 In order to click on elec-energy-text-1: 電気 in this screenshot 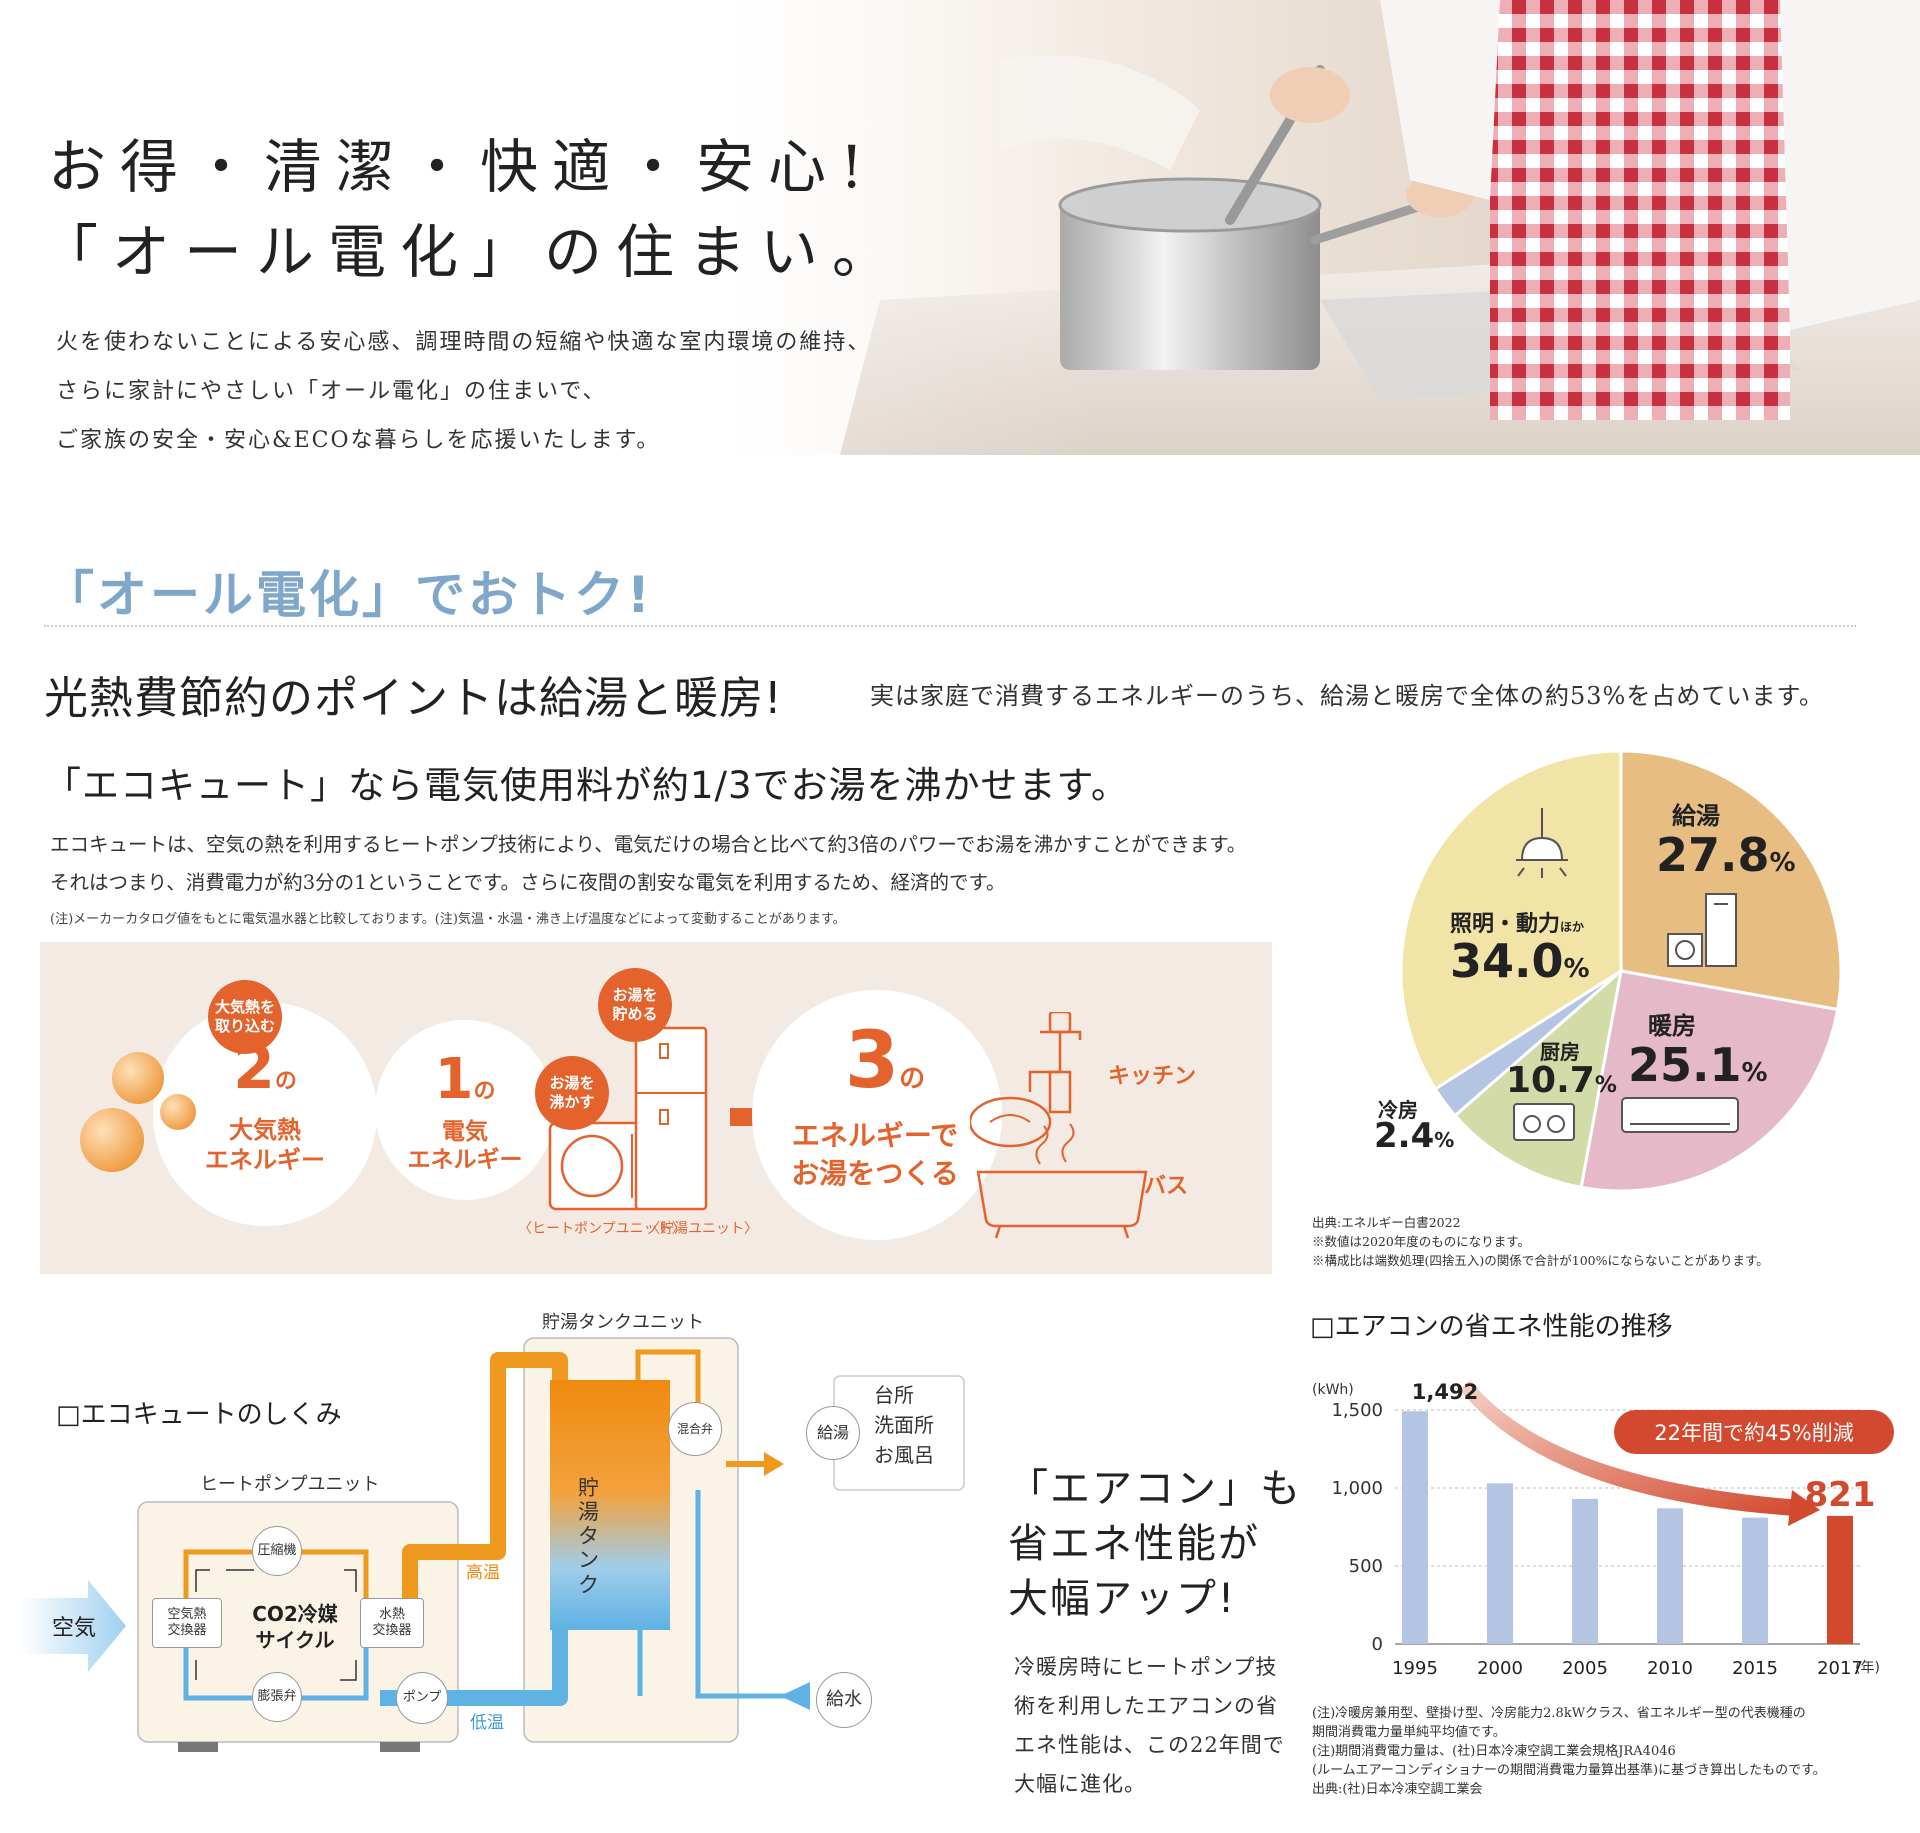, I will do `click(465, 1132)`.